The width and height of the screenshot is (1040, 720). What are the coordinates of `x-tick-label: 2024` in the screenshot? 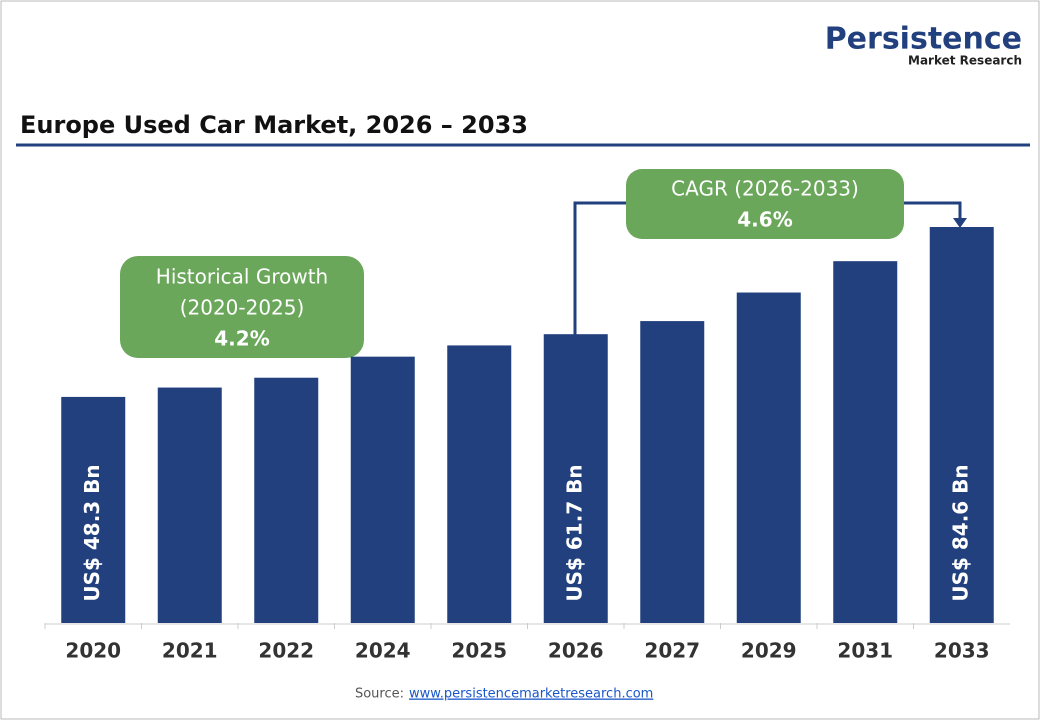 It's located at (383, 651).